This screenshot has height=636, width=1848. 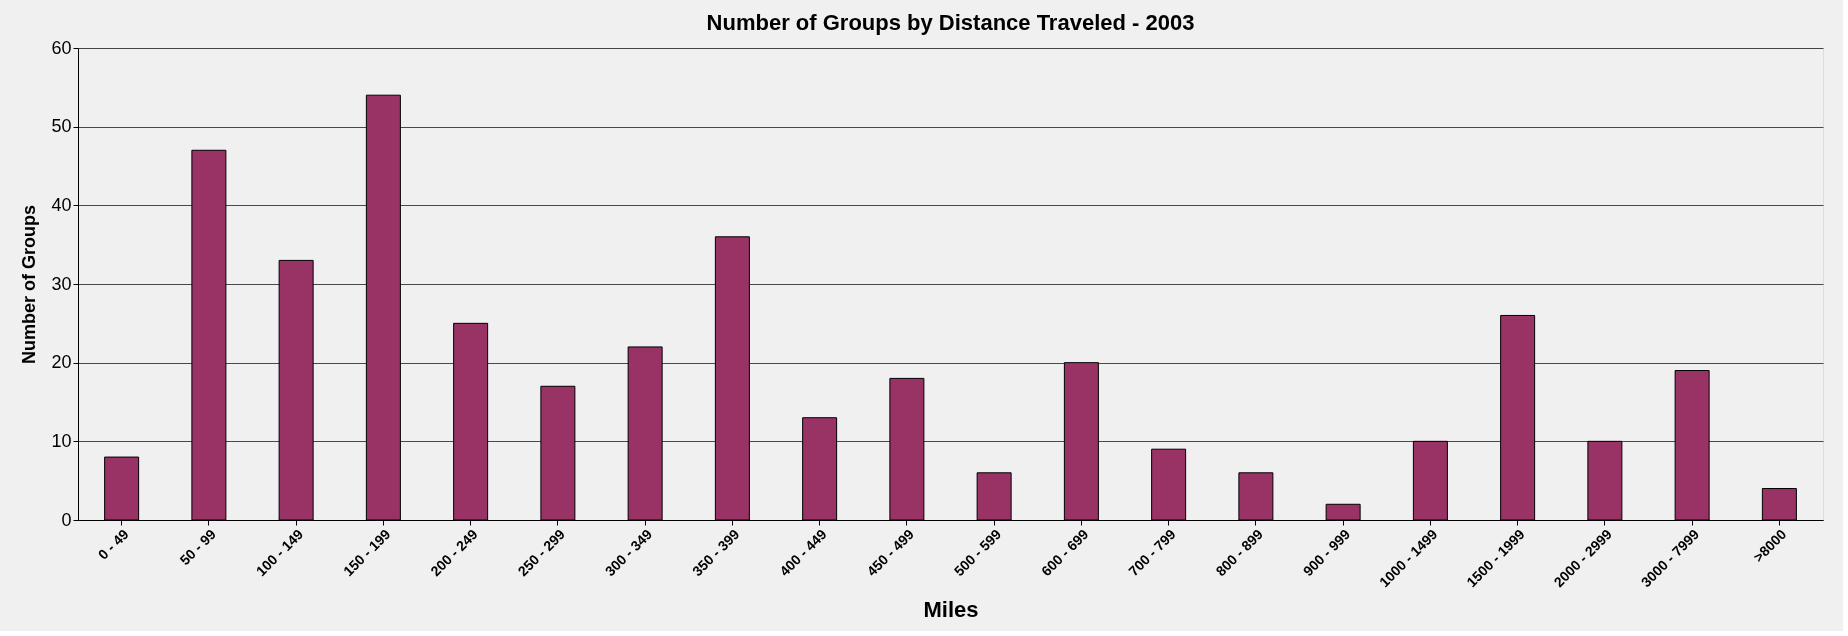 What do you see at coordinates (541, 552) in the screenshot?
I see `x-tick-label: 250 - 299` at bounding box center [541, 552].